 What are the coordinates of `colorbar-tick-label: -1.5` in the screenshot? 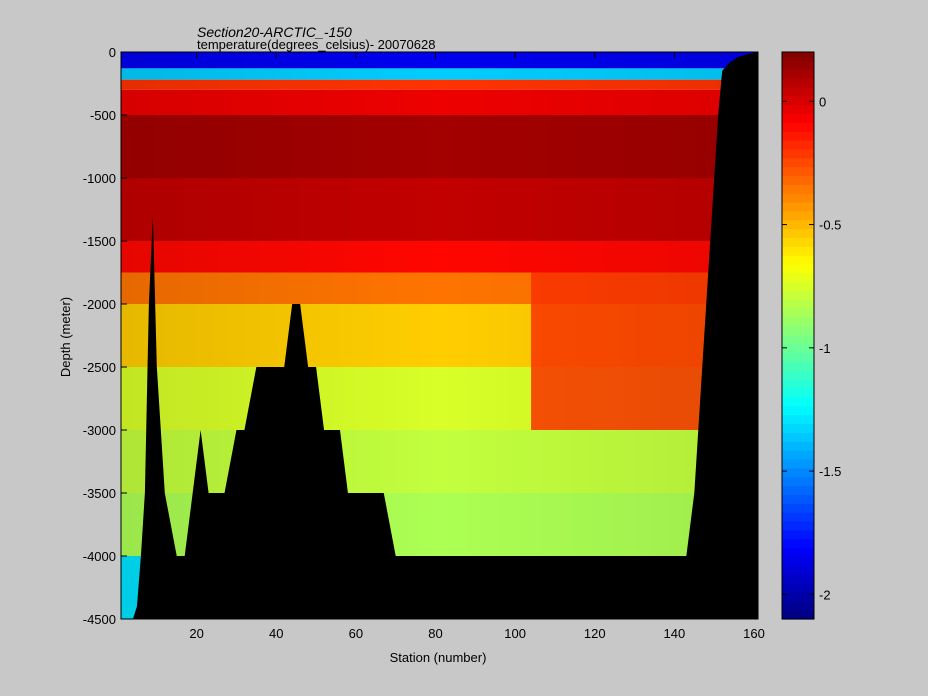 It's located at (830, 471).